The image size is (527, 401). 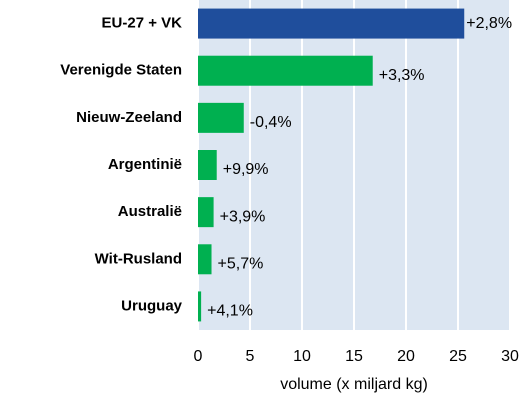 What do you see at coordinates (406, 356) in the screenshot?
I see `x-tick-label: 20` at bounding box center [406, 356].